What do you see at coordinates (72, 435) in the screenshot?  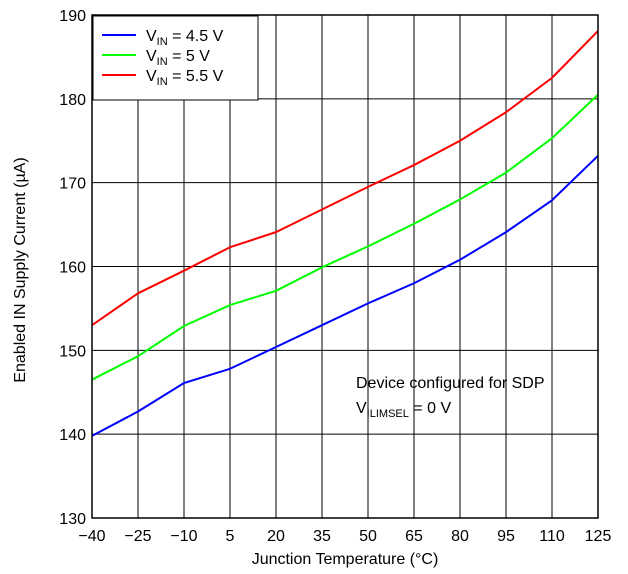 I see `y-tick-label: 140` at bounding box center [72, 435].